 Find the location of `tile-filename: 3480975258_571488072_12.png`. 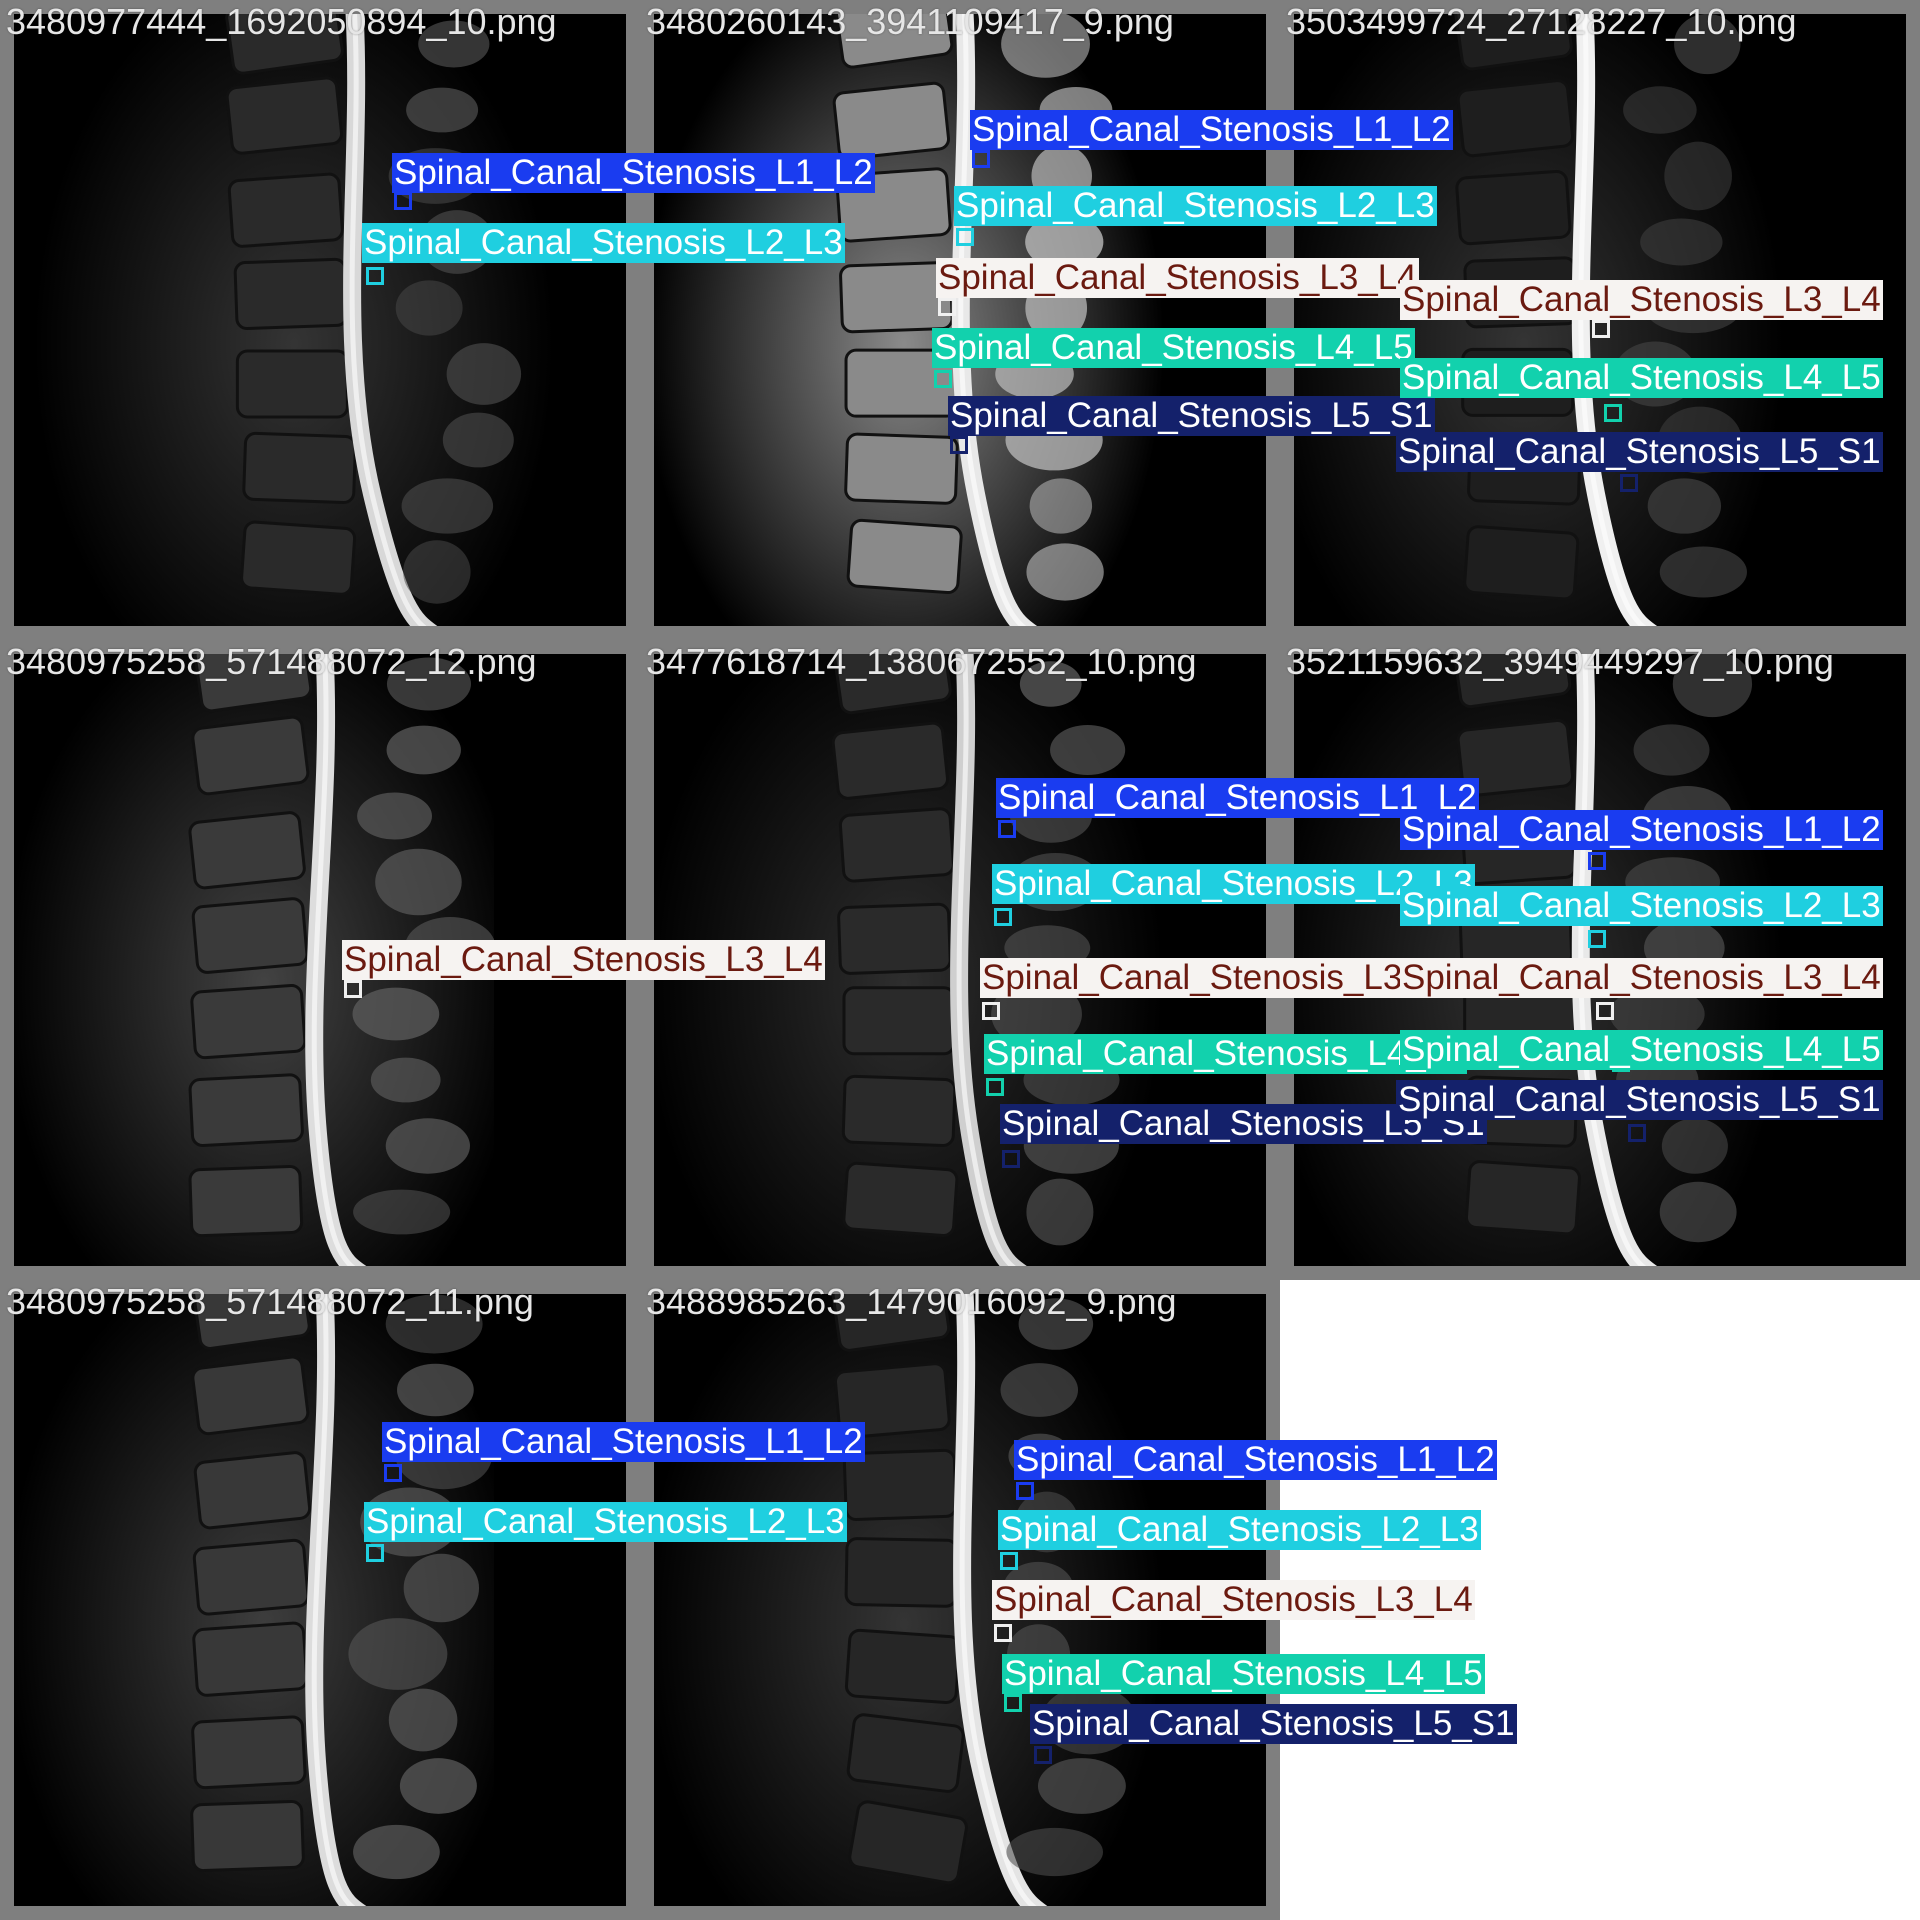

tile-filename: 3480975258_571488072_12.png is located at coordinates (271, 661).